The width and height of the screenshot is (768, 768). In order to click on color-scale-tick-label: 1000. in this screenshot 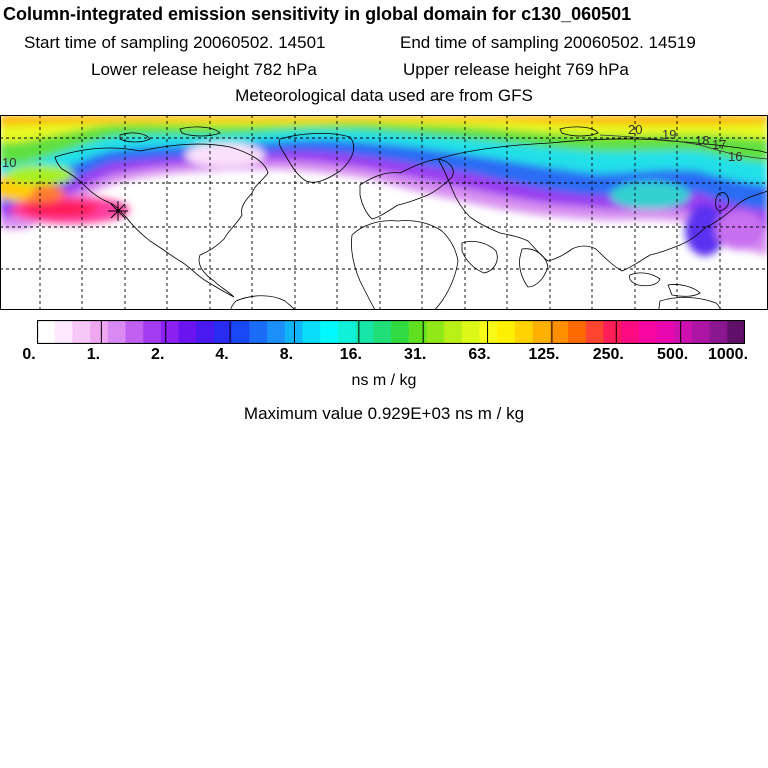, I will do `click(728, 354)`.